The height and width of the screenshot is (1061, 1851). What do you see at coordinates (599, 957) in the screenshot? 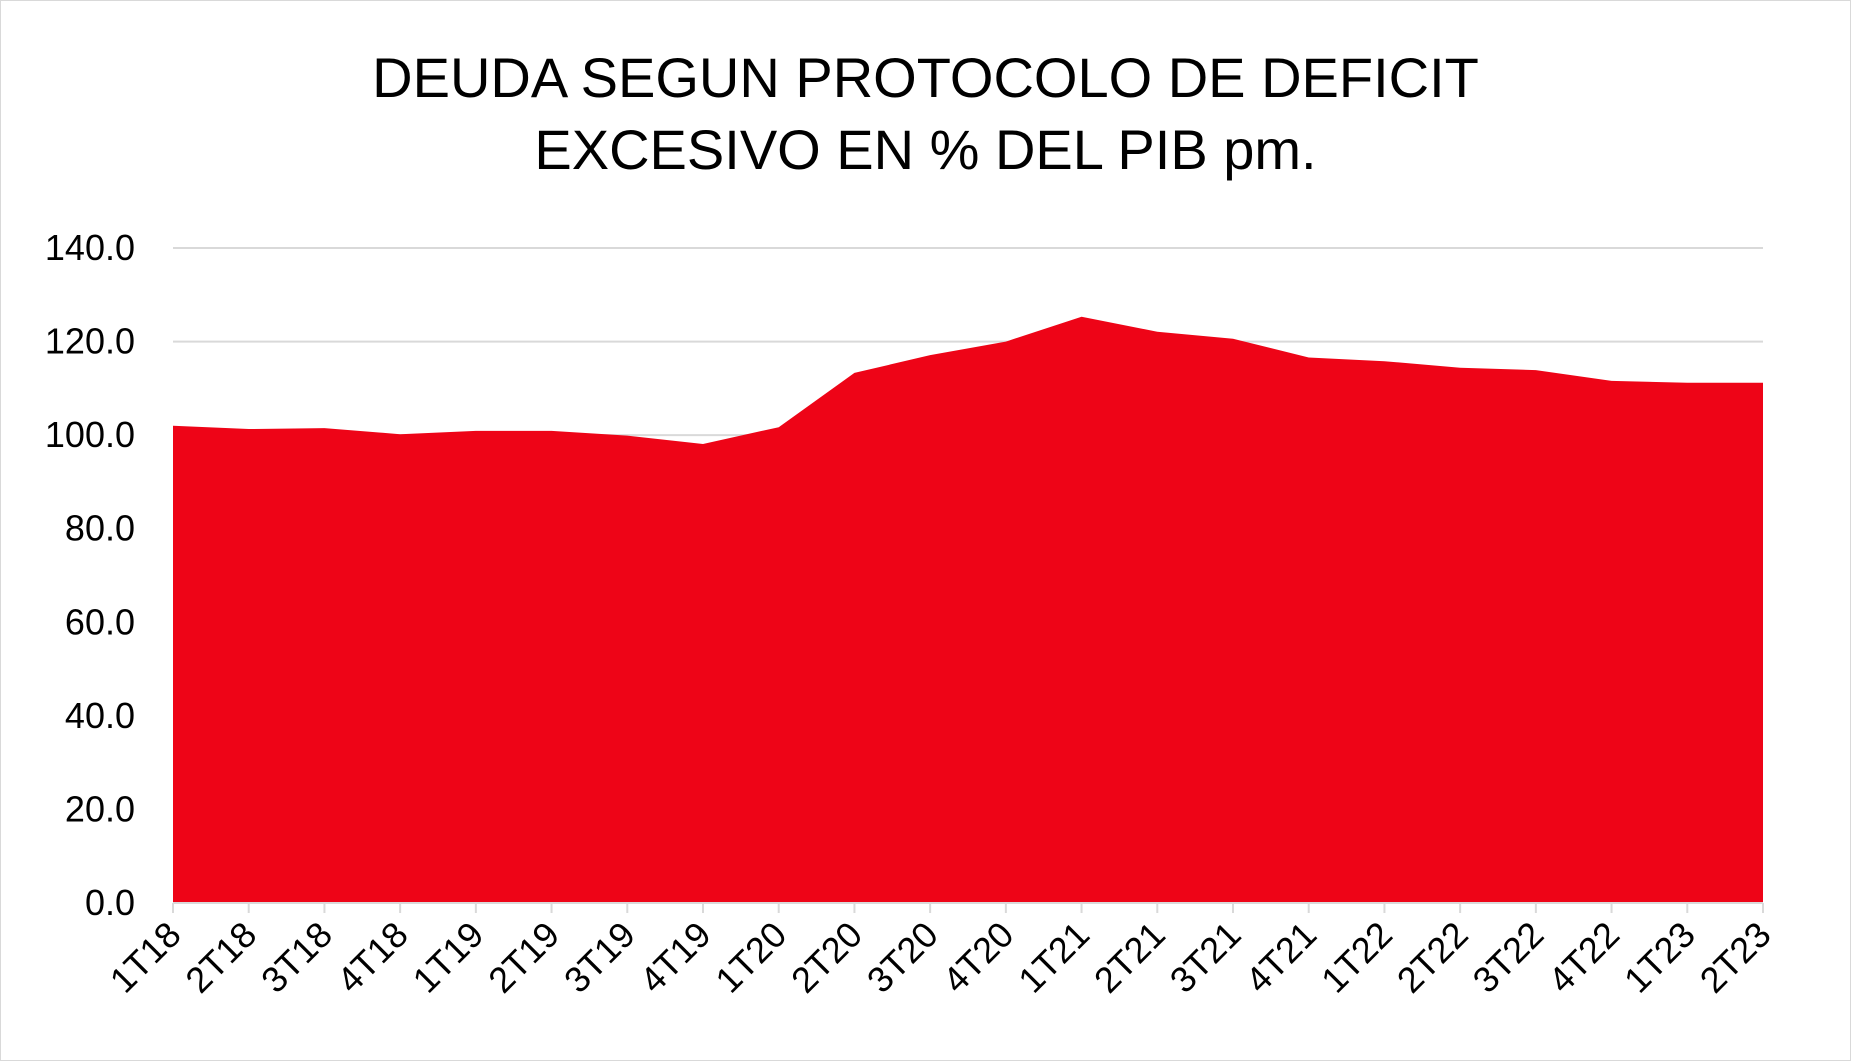
I see `x-tick-label: 3T19` at bounding box center [599, 957].